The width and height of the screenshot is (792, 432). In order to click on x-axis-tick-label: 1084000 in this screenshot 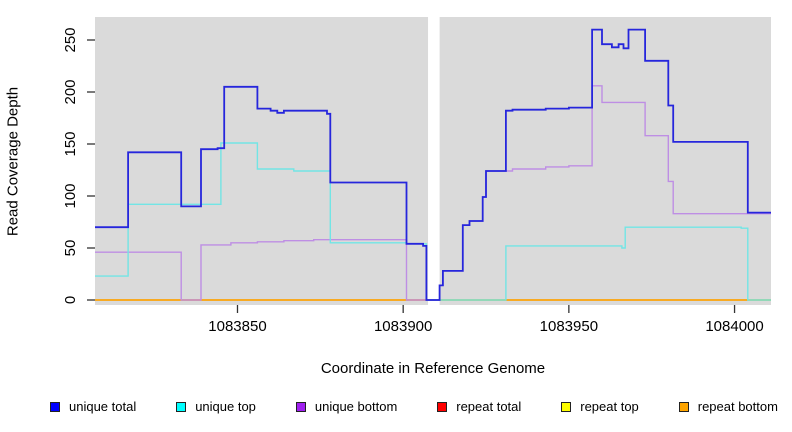, I will do `click(734, 326)`.